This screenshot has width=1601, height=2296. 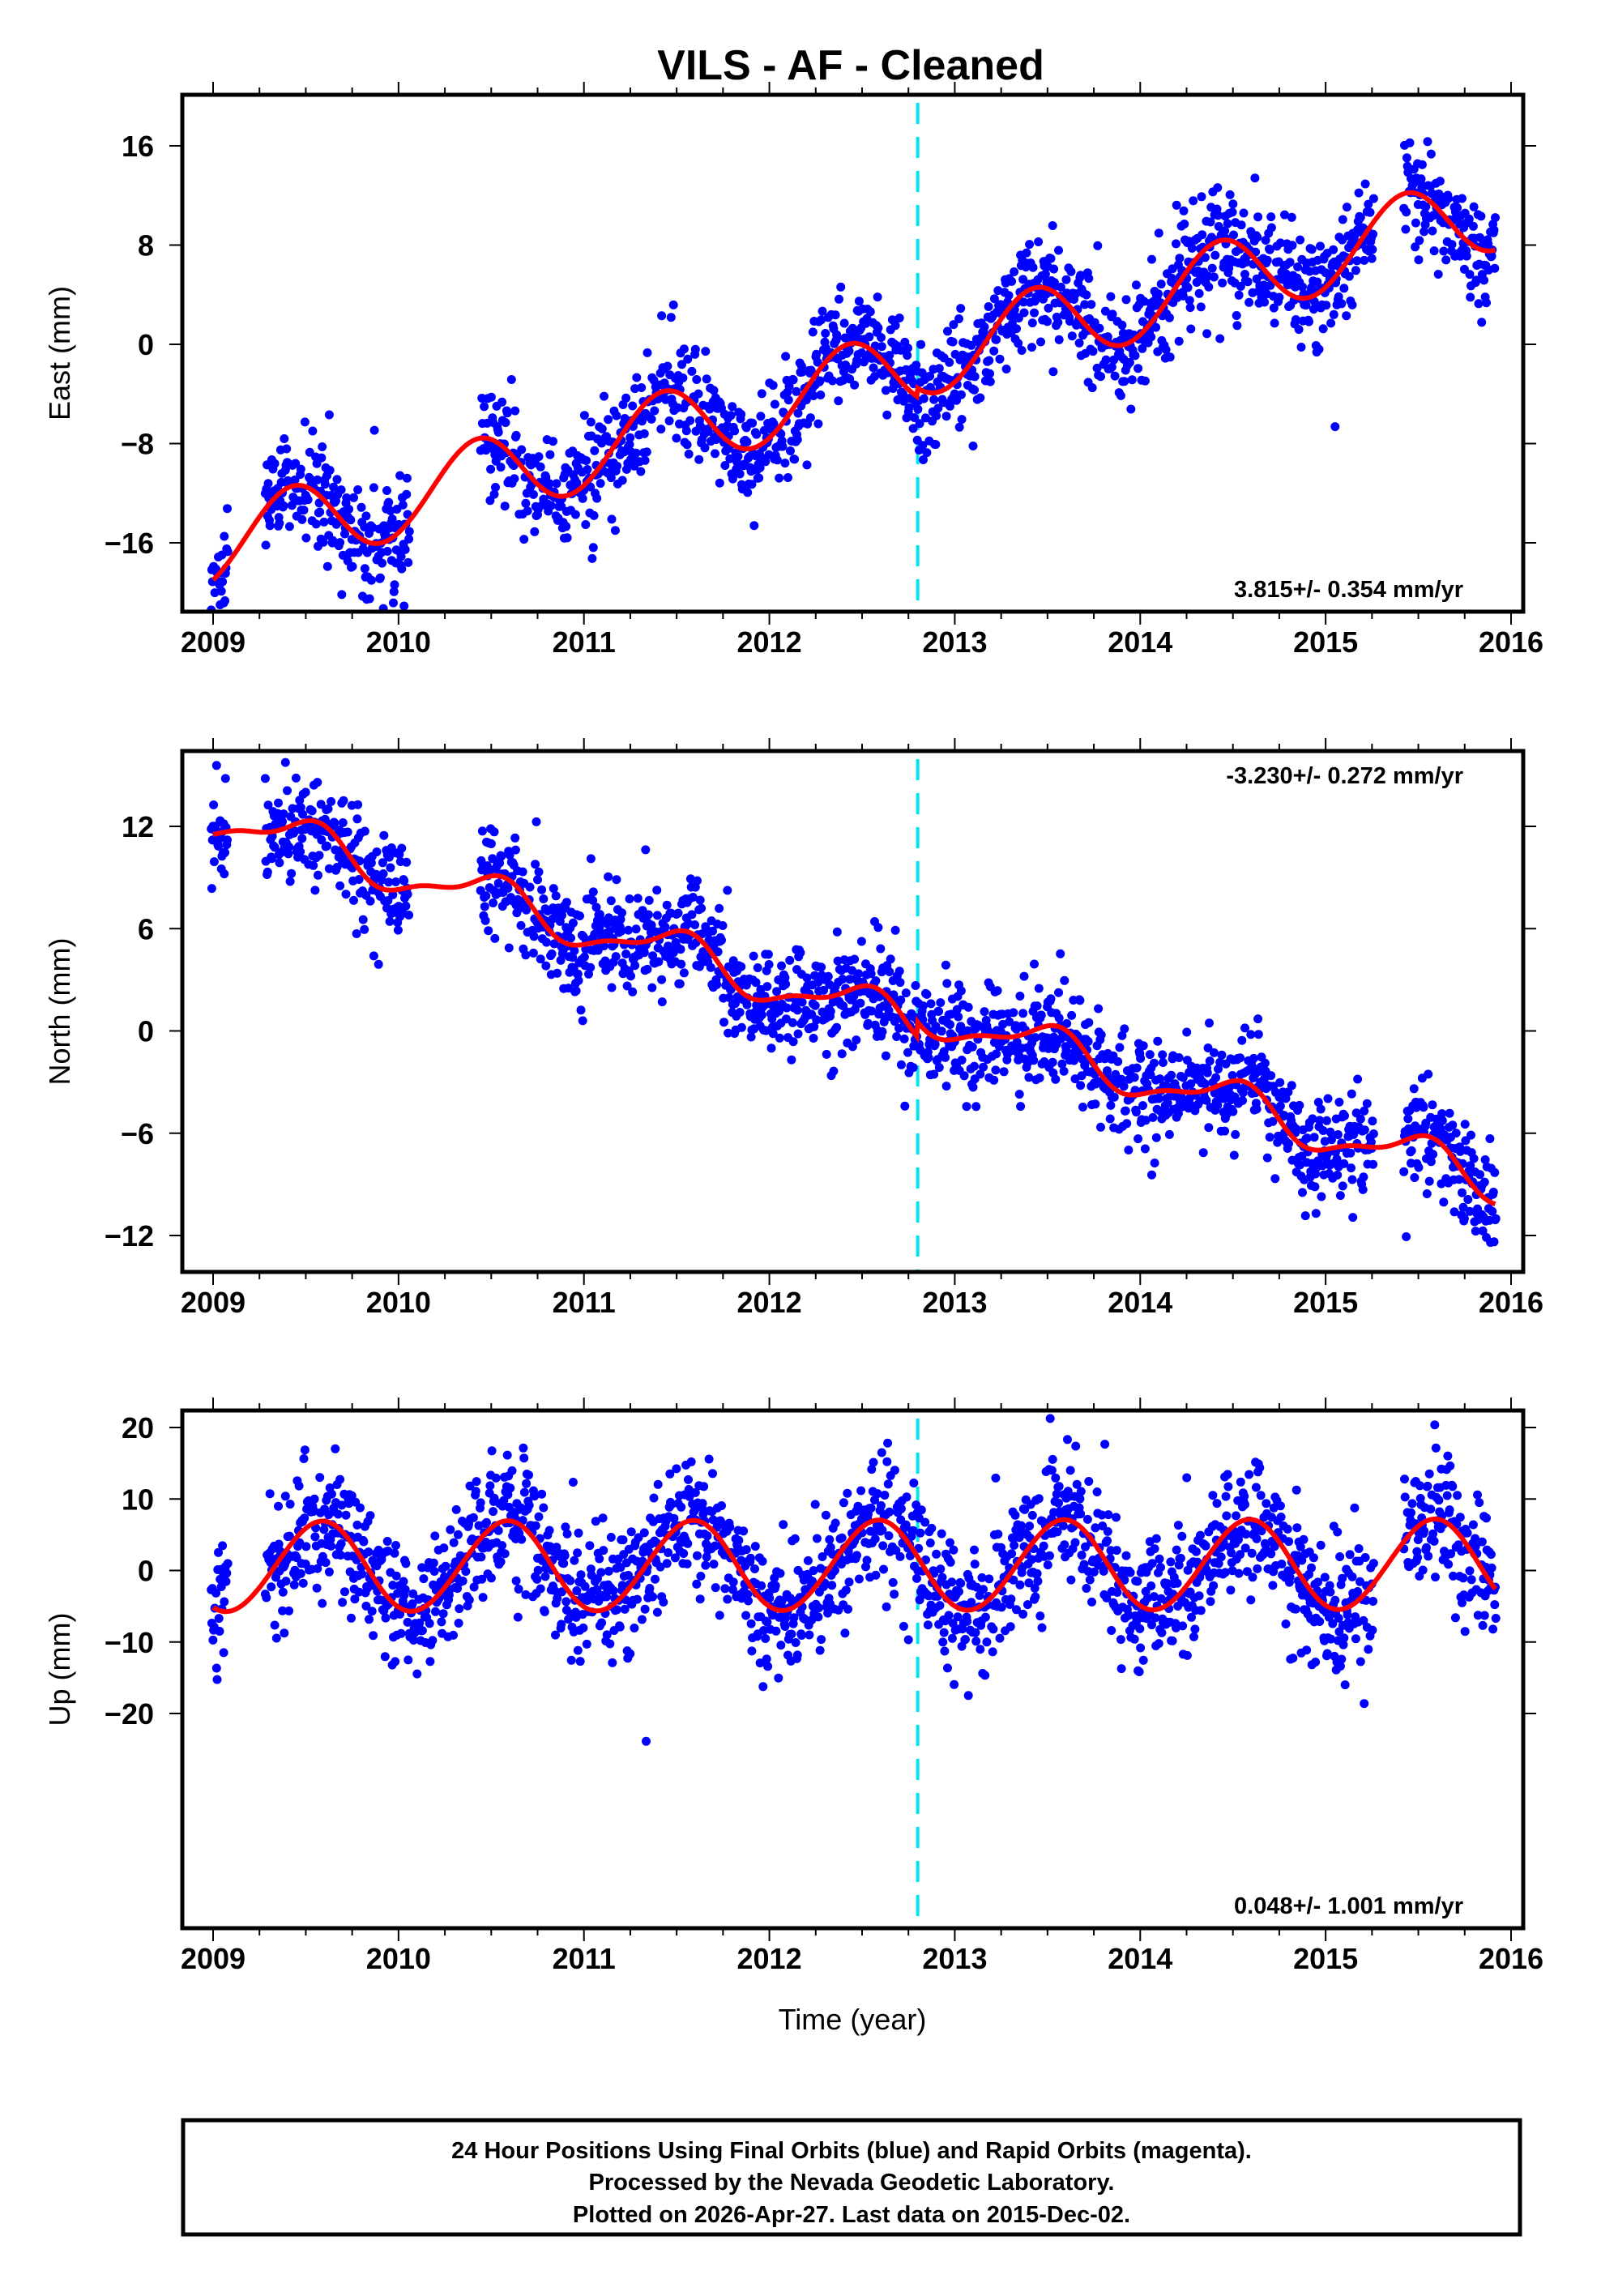 I want to click on east-rate-label: 3.815+/- 0.354 mm/yr, so click(x=1348, y=590).